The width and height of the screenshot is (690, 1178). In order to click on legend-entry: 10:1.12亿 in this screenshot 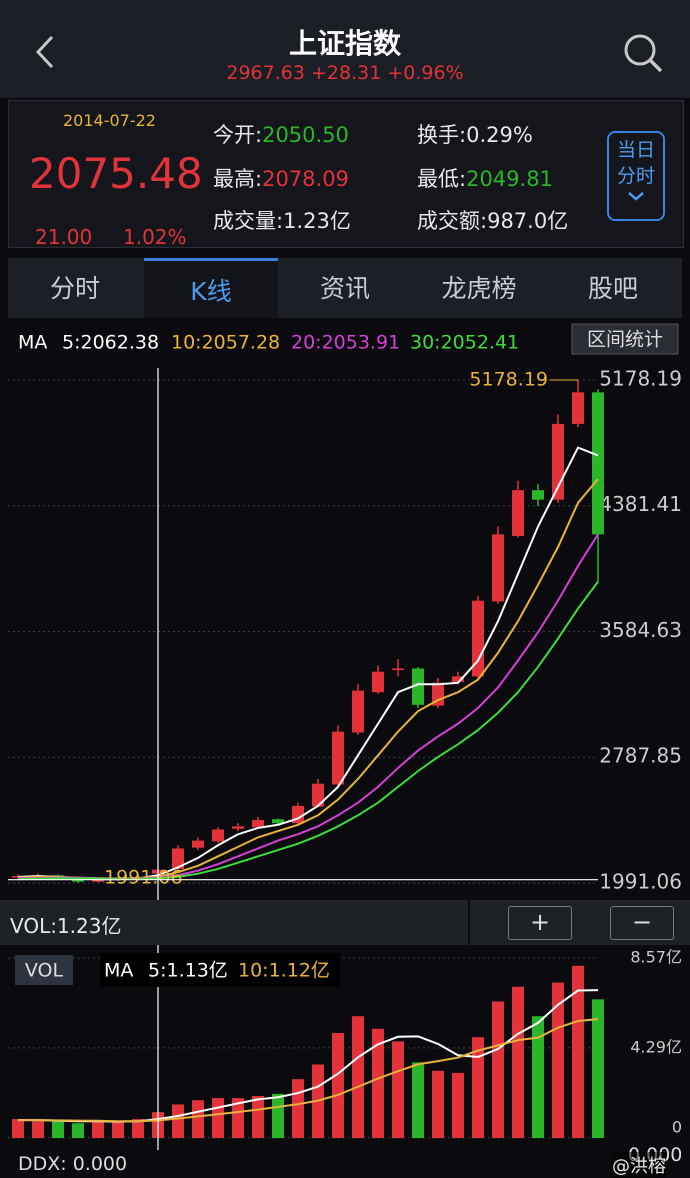, I will do `click(284, 971)`.